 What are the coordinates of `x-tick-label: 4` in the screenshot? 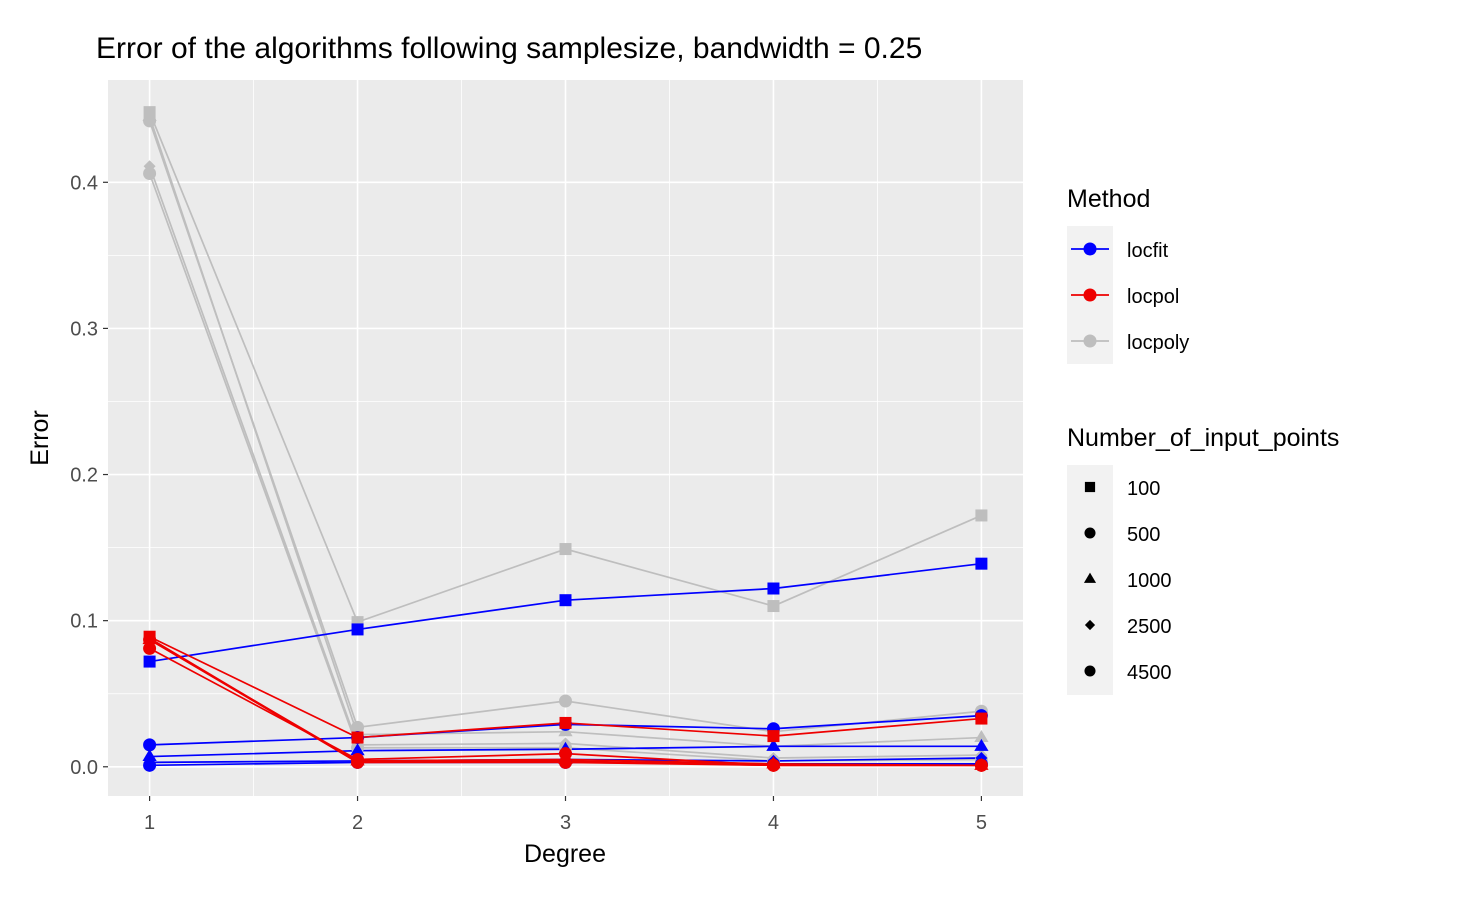 It's located at (773, 823).